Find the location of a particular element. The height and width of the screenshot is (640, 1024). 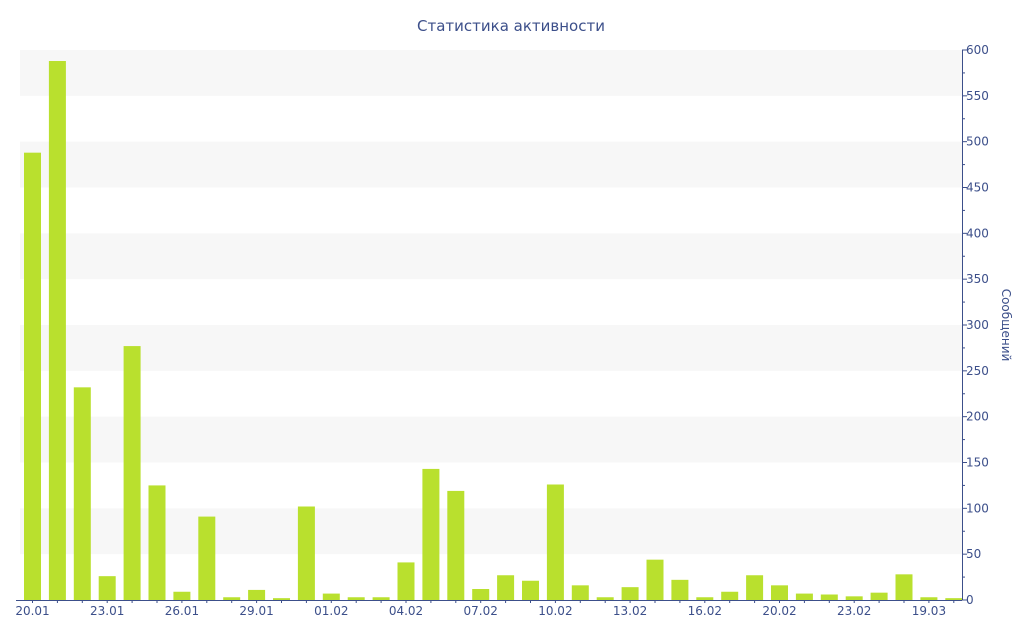

x-tick-label: 07.02 is located at coordinates (481, 611).